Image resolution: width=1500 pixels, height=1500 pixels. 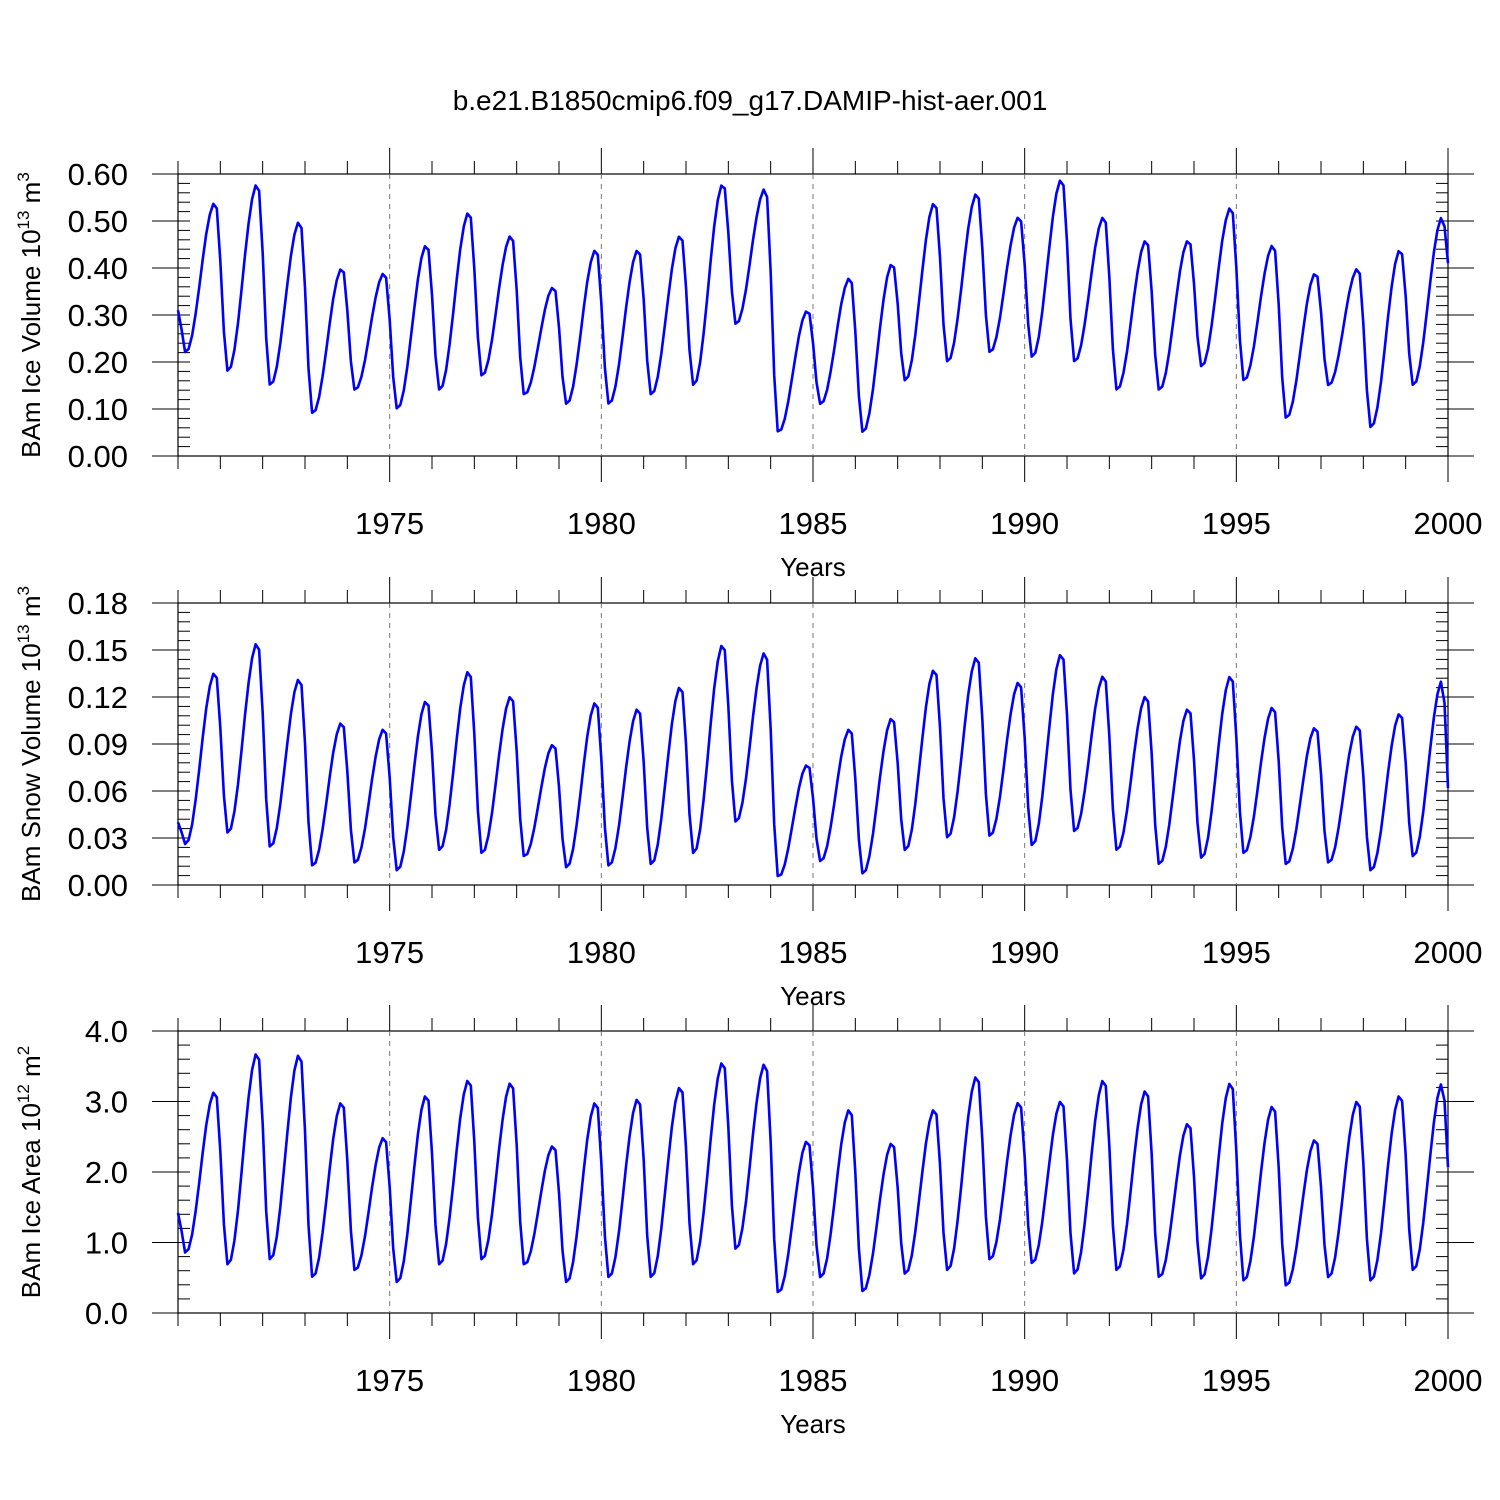 What do you see at coordinates (98, 362) in the screenshot?
I see `y-tick-label: 0.20` at bounding box center [98, 362].